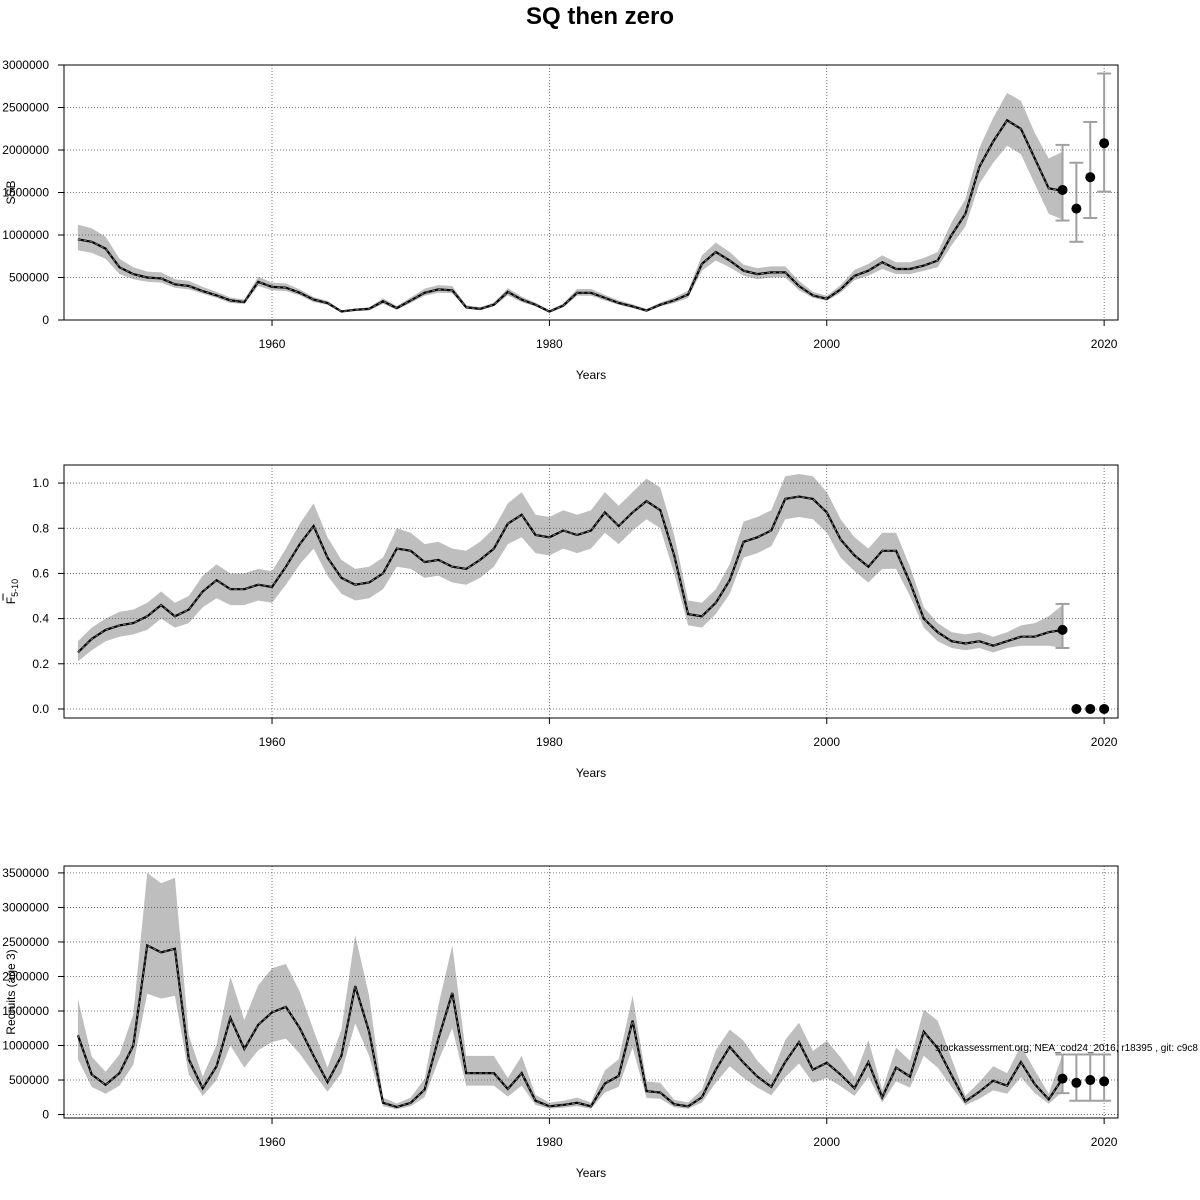 The width and height of the screenshot is (1200, 1200). Describe the element at coordinates (40, 709) in the screenshot. I see `y-tick-label: 0.0` at that location.